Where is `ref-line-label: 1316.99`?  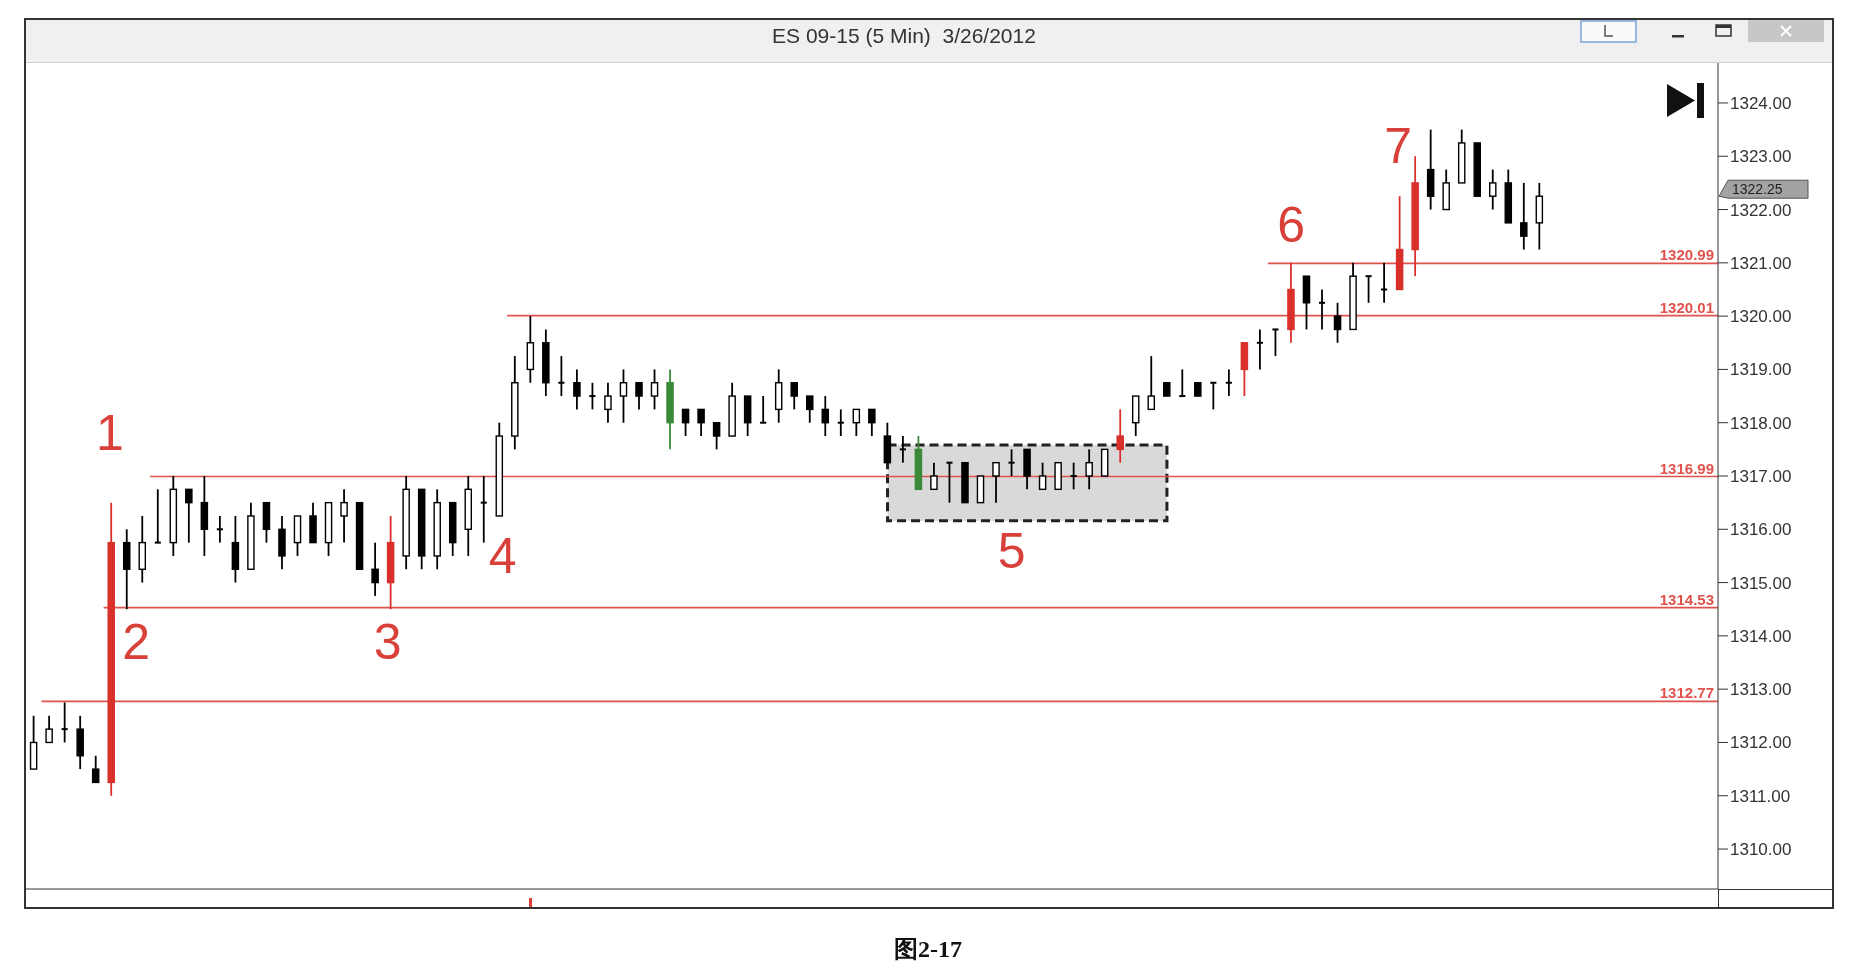 ref-line-label: 1316.99 is located at coordinates (1686, 468).